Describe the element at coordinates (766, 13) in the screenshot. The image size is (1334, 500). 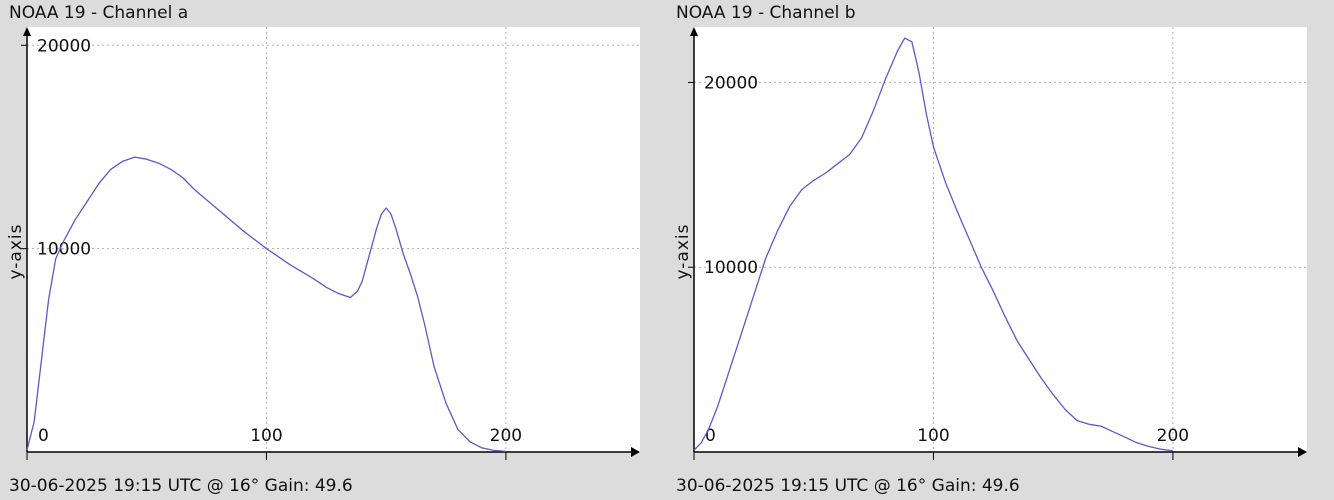
I see `chart-title: NOAA 19 - Channel b` at that location.